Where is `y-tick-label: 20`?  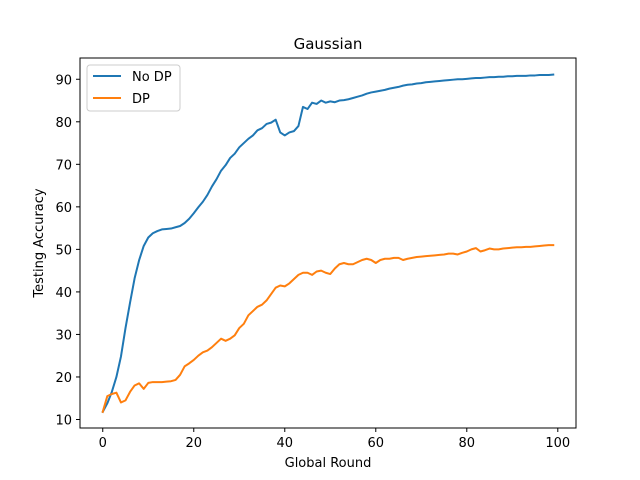
y-tick-label: 20 is located at coordinates (63, 378).